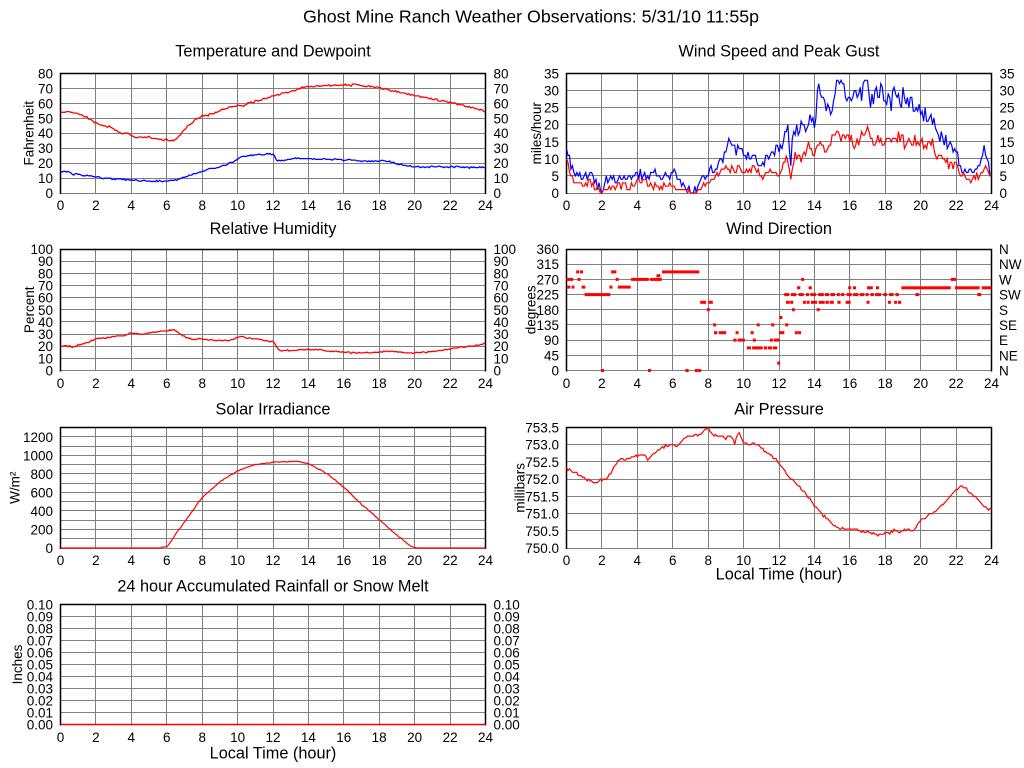 Image resolution: width=1024 pixels, height=768 pixels. Describe the element at coordinates (547, 279) in the screenshot. I see `svg-text: 270` at that location.